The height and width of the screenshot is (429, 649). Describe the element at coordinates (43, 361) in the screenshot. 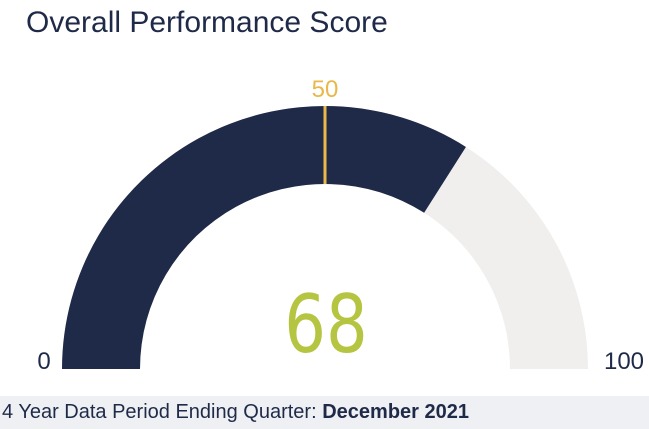

I see `gauge-min-label: 0` at that location.